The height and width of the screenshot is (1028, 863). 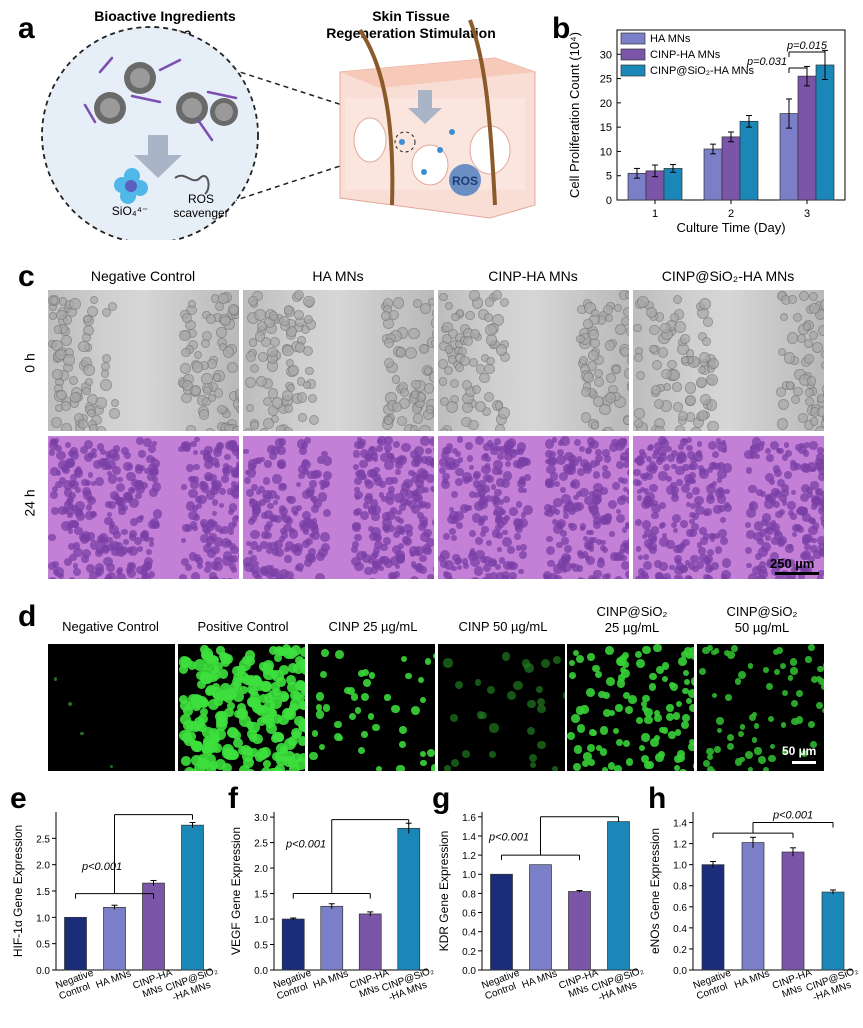 I want to click on d-col-positive-control: Positive Control, so click(x=243, y=626).